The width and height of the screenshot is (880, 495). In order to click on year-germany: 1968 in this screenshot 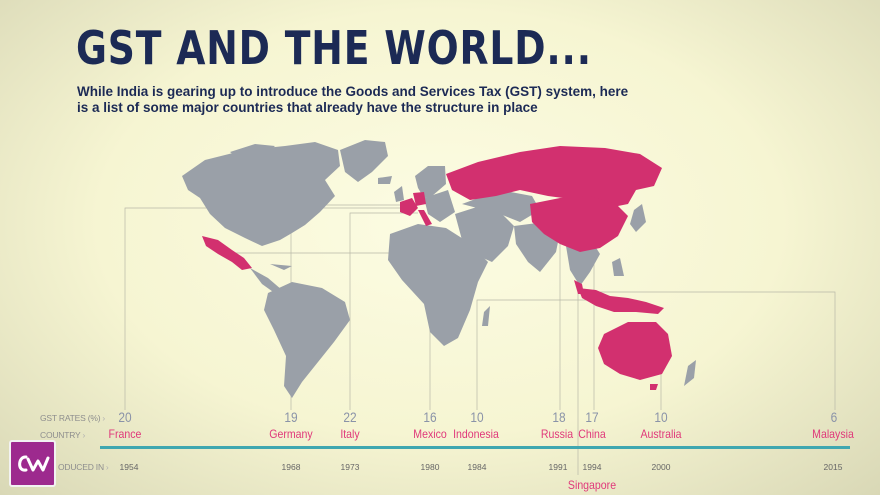, I will do `click(291, 467)`.